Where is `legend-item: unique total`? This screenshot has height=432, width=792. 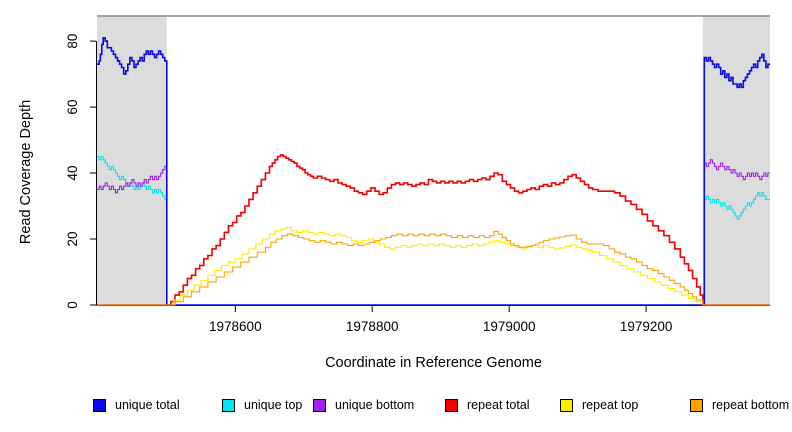
legend-item: unique total is located at coordinates (136, 405).